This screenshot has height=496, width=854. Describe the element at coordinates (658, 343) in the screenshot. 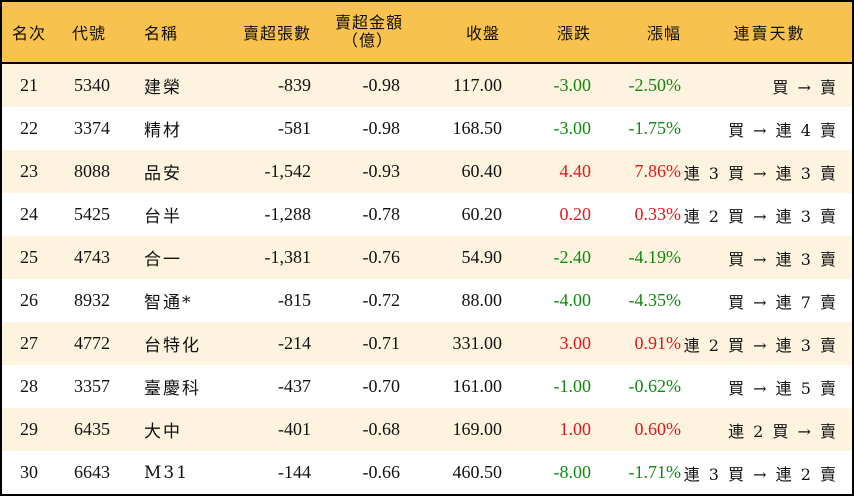

I see `cell-change-pct: 0.91%` at that location.